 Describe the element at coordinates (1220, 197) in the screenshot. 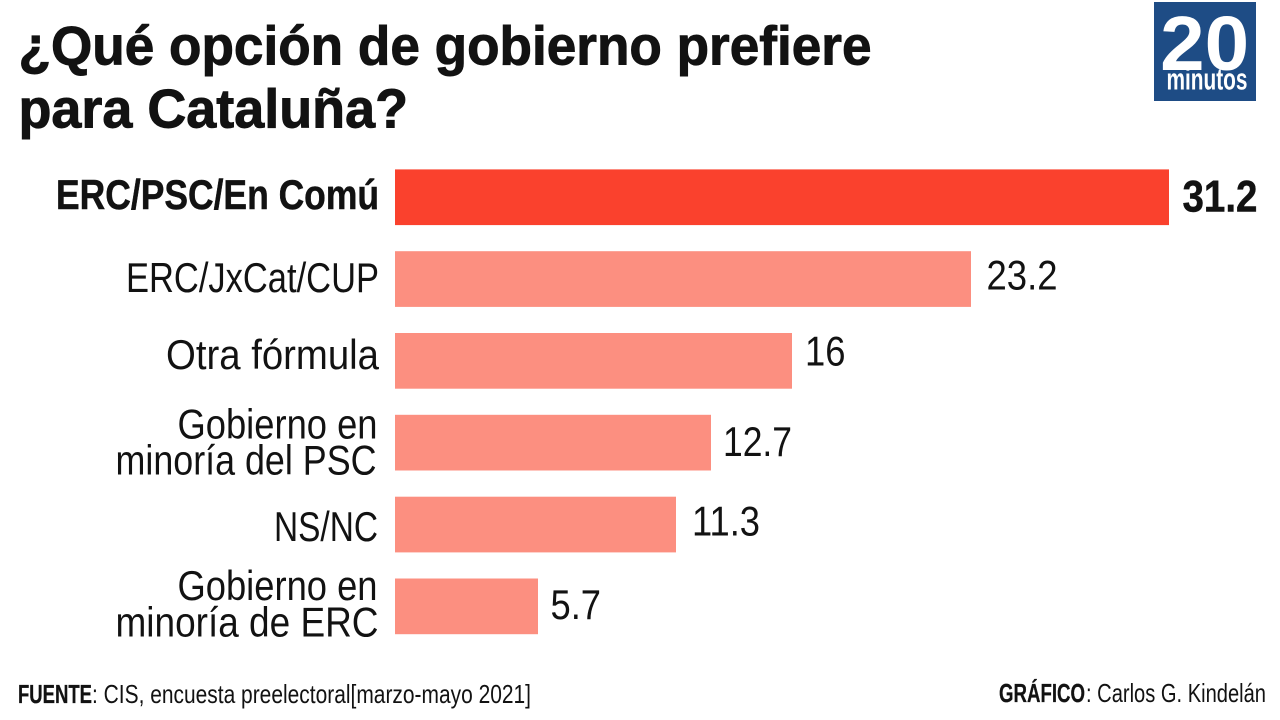

I see `svg-text: 31.2` at that location.